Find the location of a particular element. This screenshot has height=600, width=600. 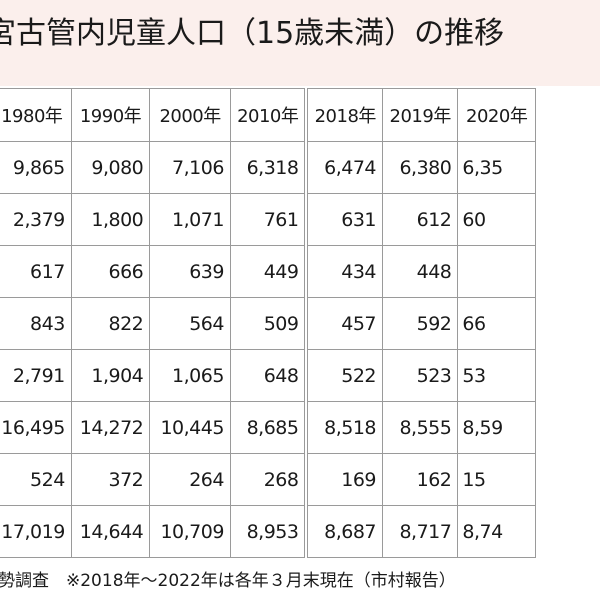

header-cell: 1990年 is located at coordinates (110, 115).